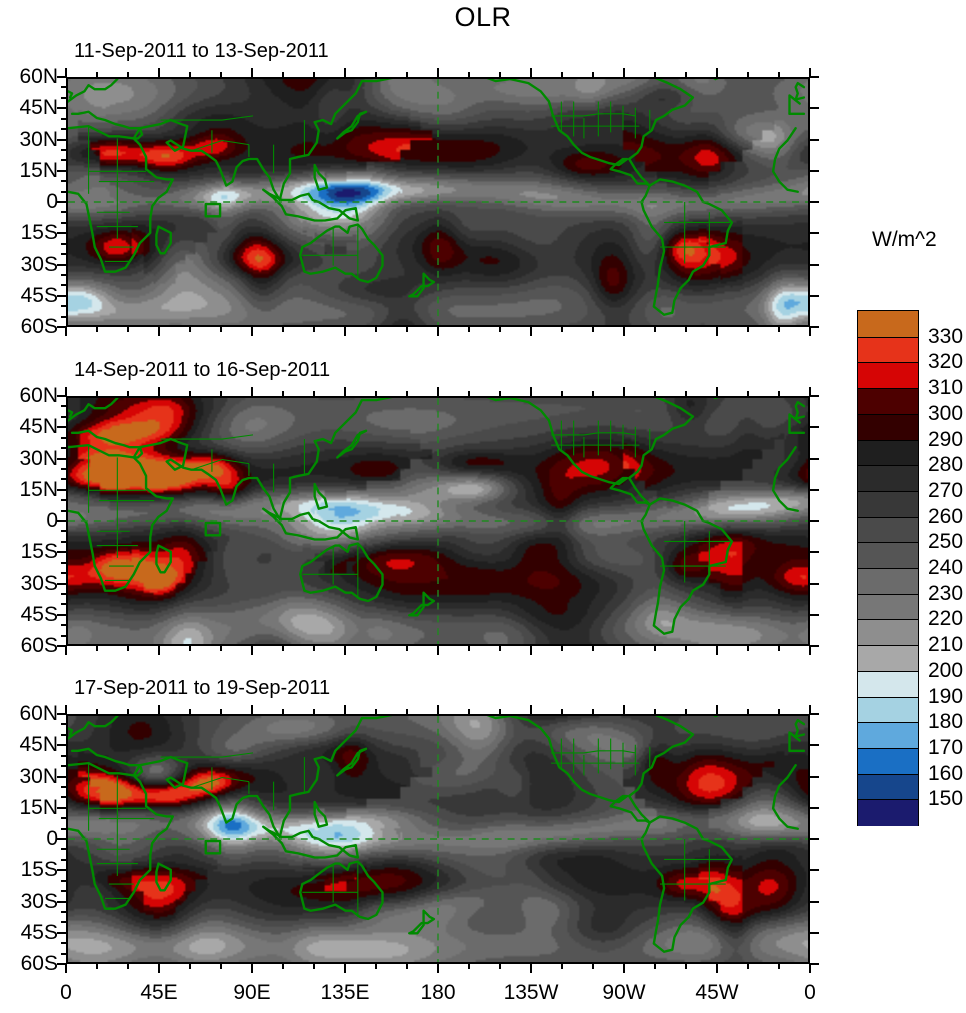 The width and height of the screenshot is (966, 1013). I want to click on y-axis-label-1-0: 60N, so click(38, 76).